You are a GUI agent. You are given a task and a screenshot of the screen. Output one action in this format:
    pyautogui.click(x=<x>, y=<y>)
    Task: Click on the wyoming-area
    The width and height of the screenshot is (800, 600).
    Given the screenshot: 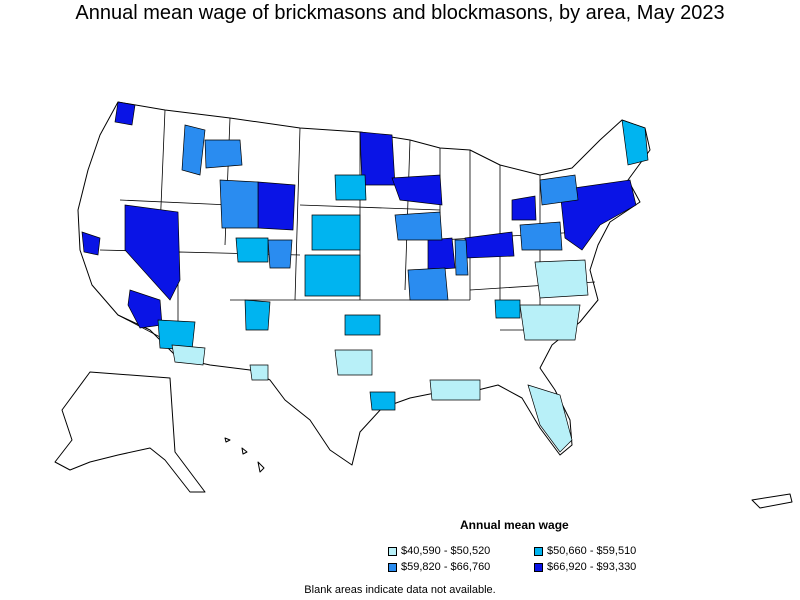 What is the action you would take?
    pyautogui.click(x=276, y=206)
    